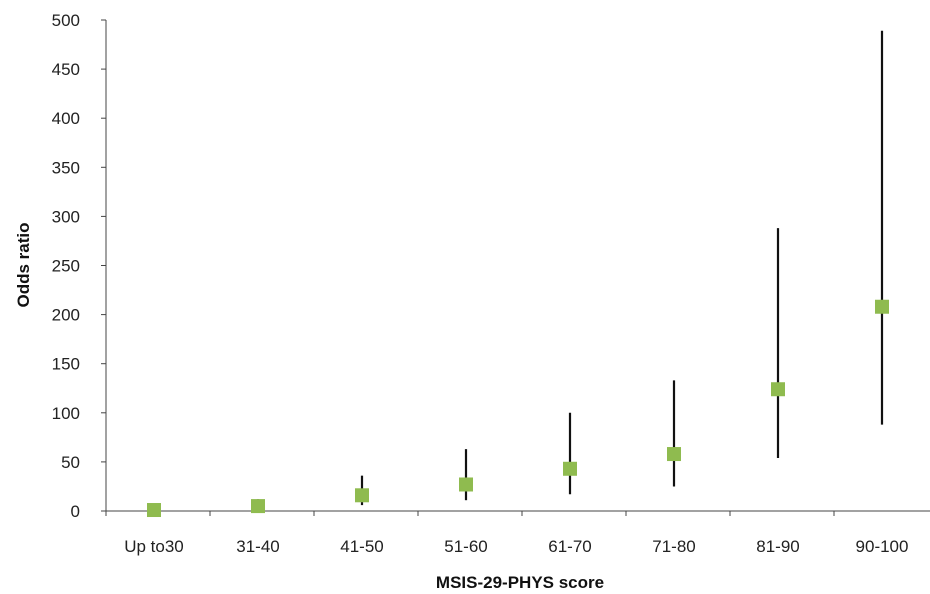 This screenshot has height=594, width=930. What do you see at coordinates (66, 167) in the screenshot?
I see `y-tick-label: 350` at bounding box center [66, 167].